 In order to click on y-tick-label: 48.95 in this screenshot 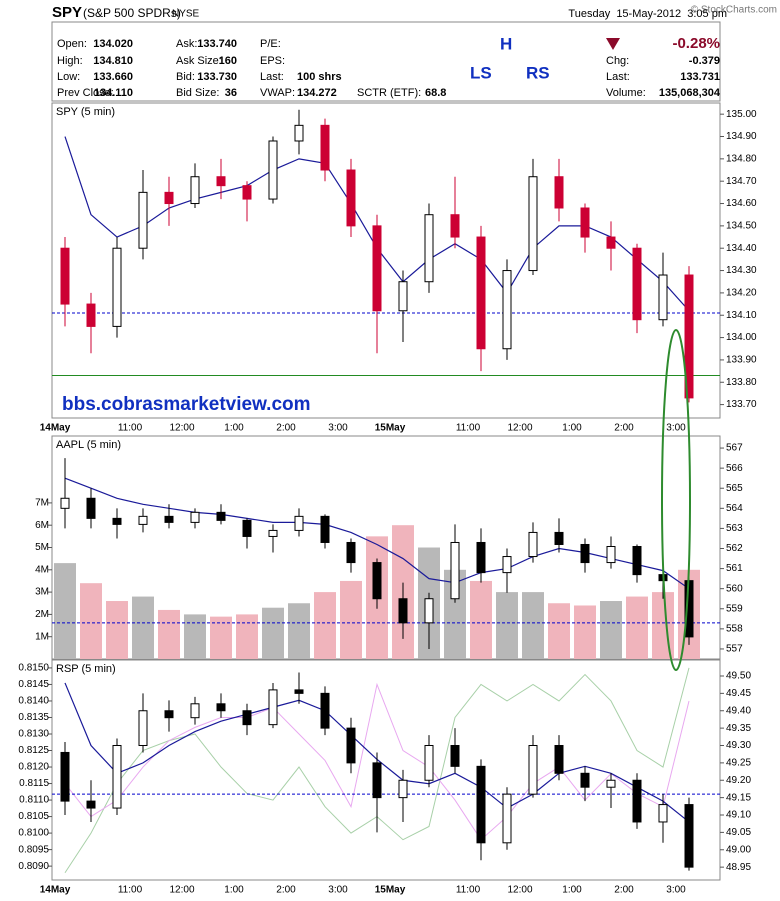, I will do `click(738, 867)`.